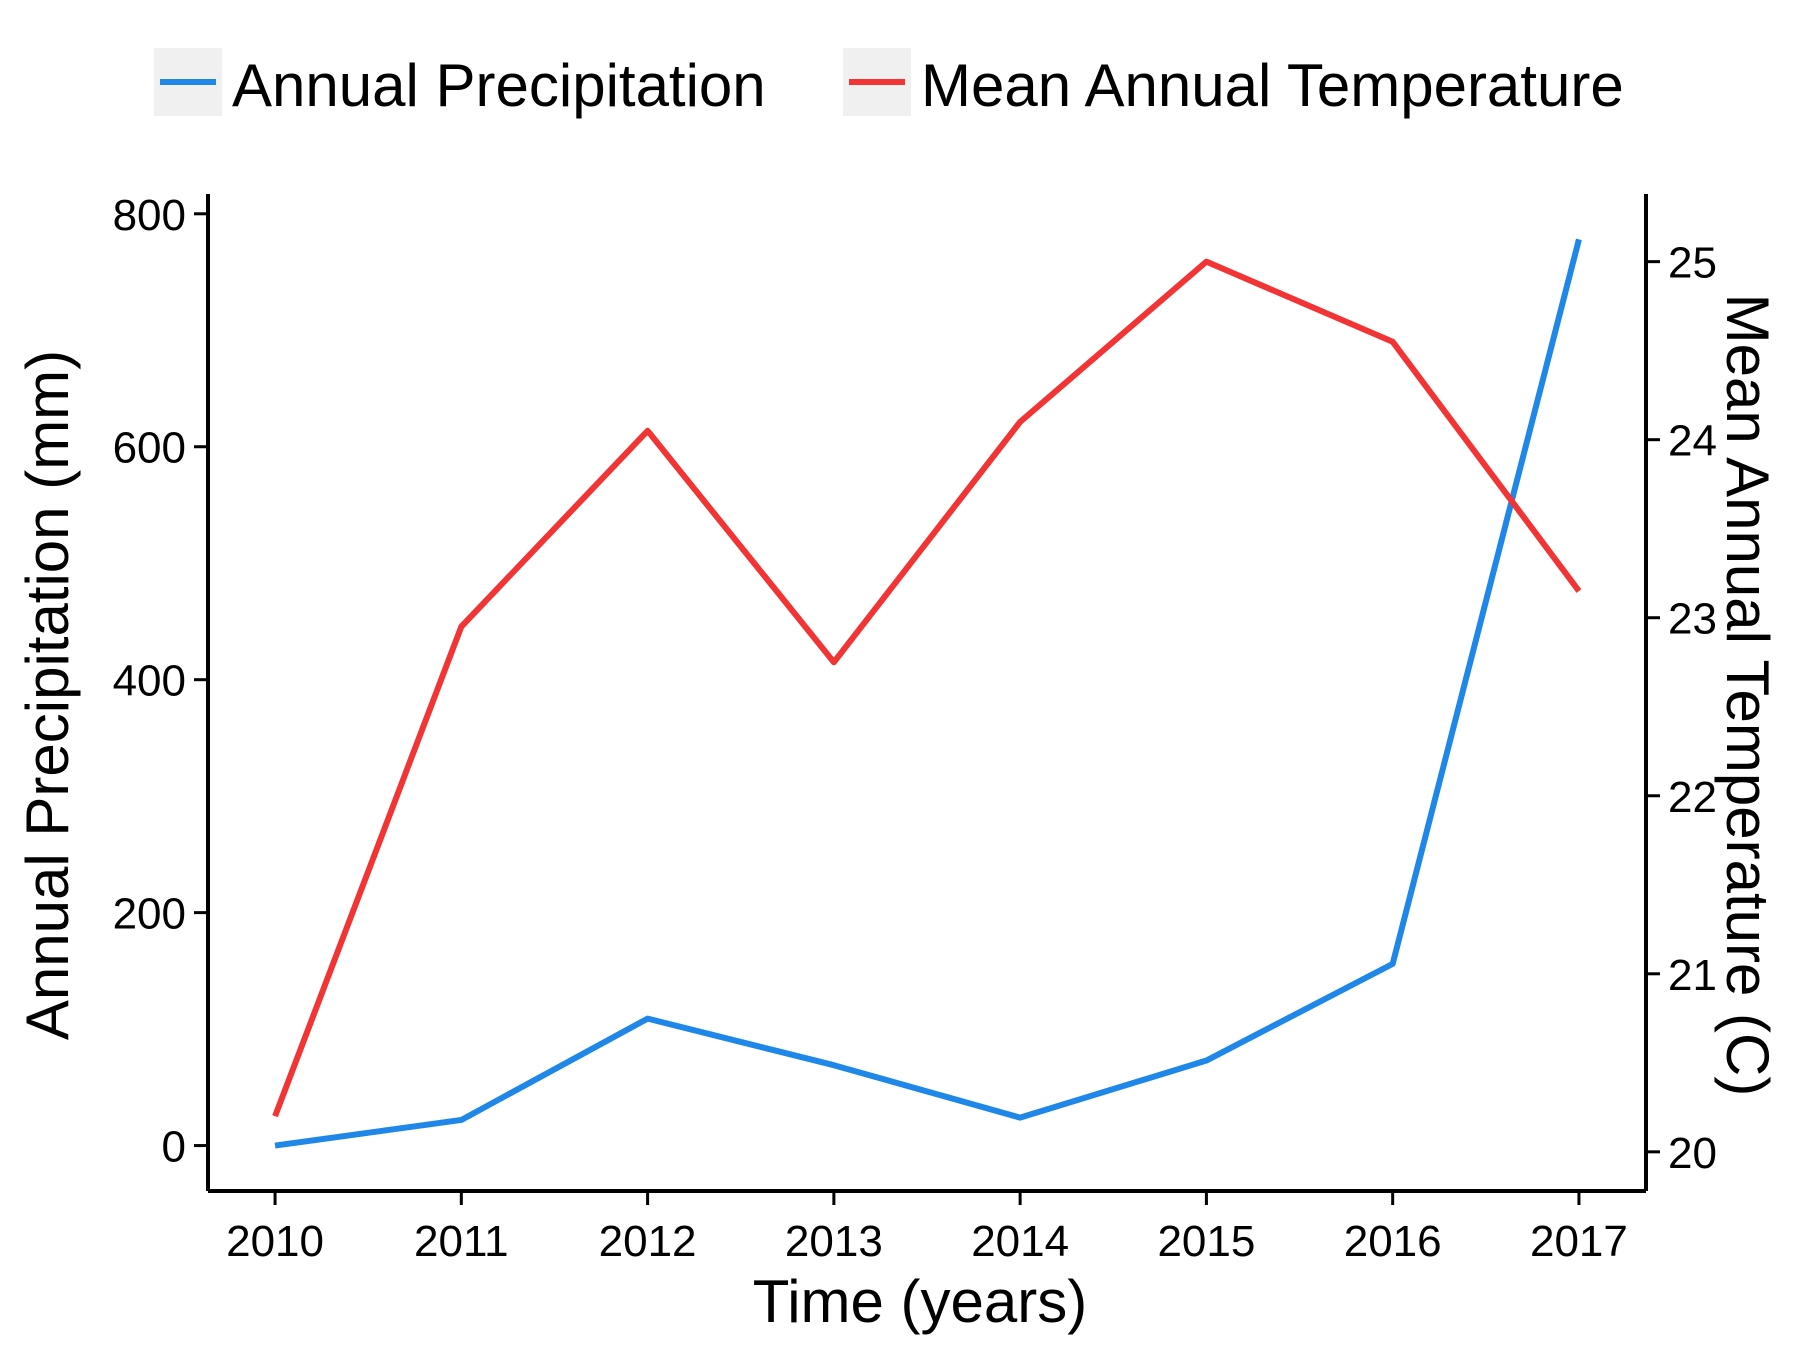 This screenshot has height=1355, width=1800. What do you see at coordinates (461, 1241) in the screenshot?
I see `x-tick-label: 2011` at bounding box center [461, 1241].